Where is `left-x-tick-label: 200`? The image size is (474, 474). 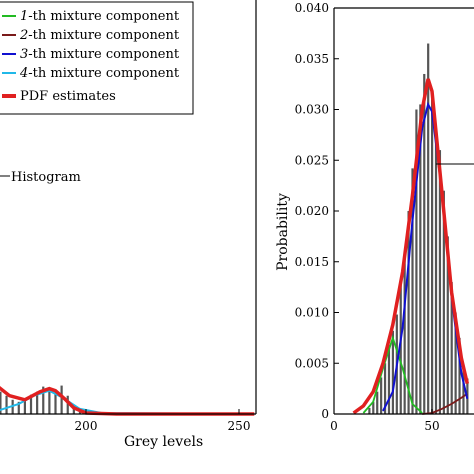 left-x-tick-label: 200 is located at coordinates (86, 426).